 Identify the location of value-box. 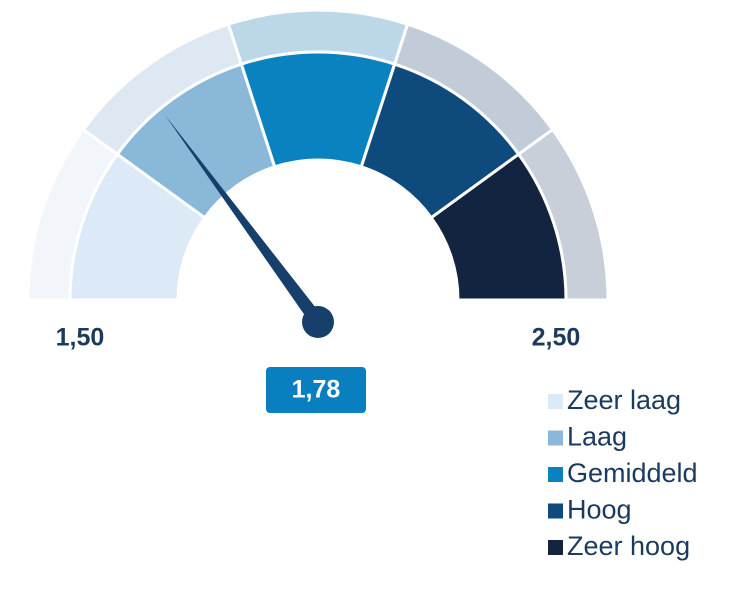
(316, 390).